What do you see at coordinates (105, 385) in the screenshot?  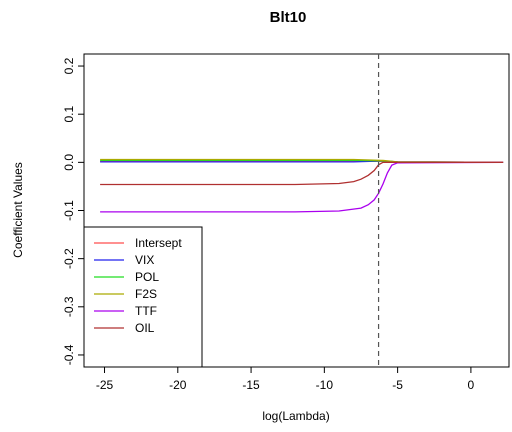 I see `x-tick-label: -25` at bounding box center [105, 385].